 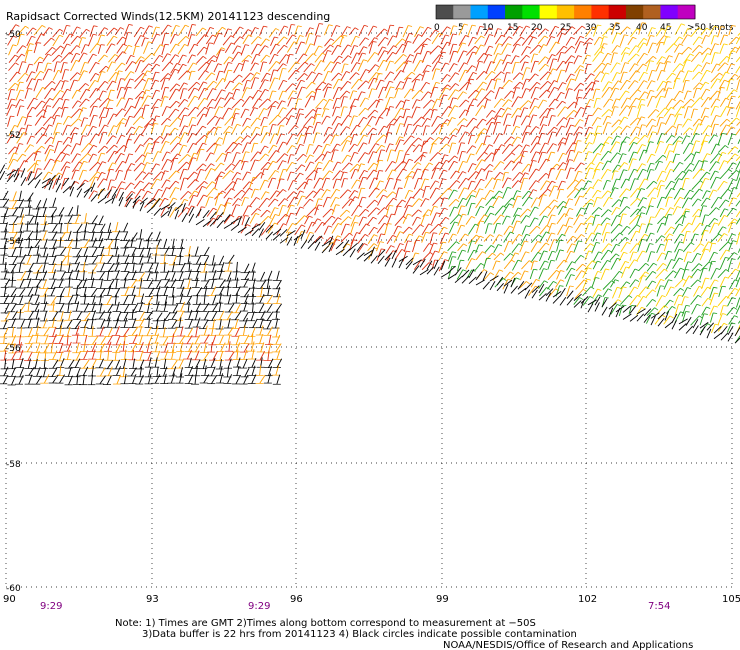 What do you see at coordinates (617, 12) in the screenshot?
I see `legend-swatch` at bounding box center [617, 12].